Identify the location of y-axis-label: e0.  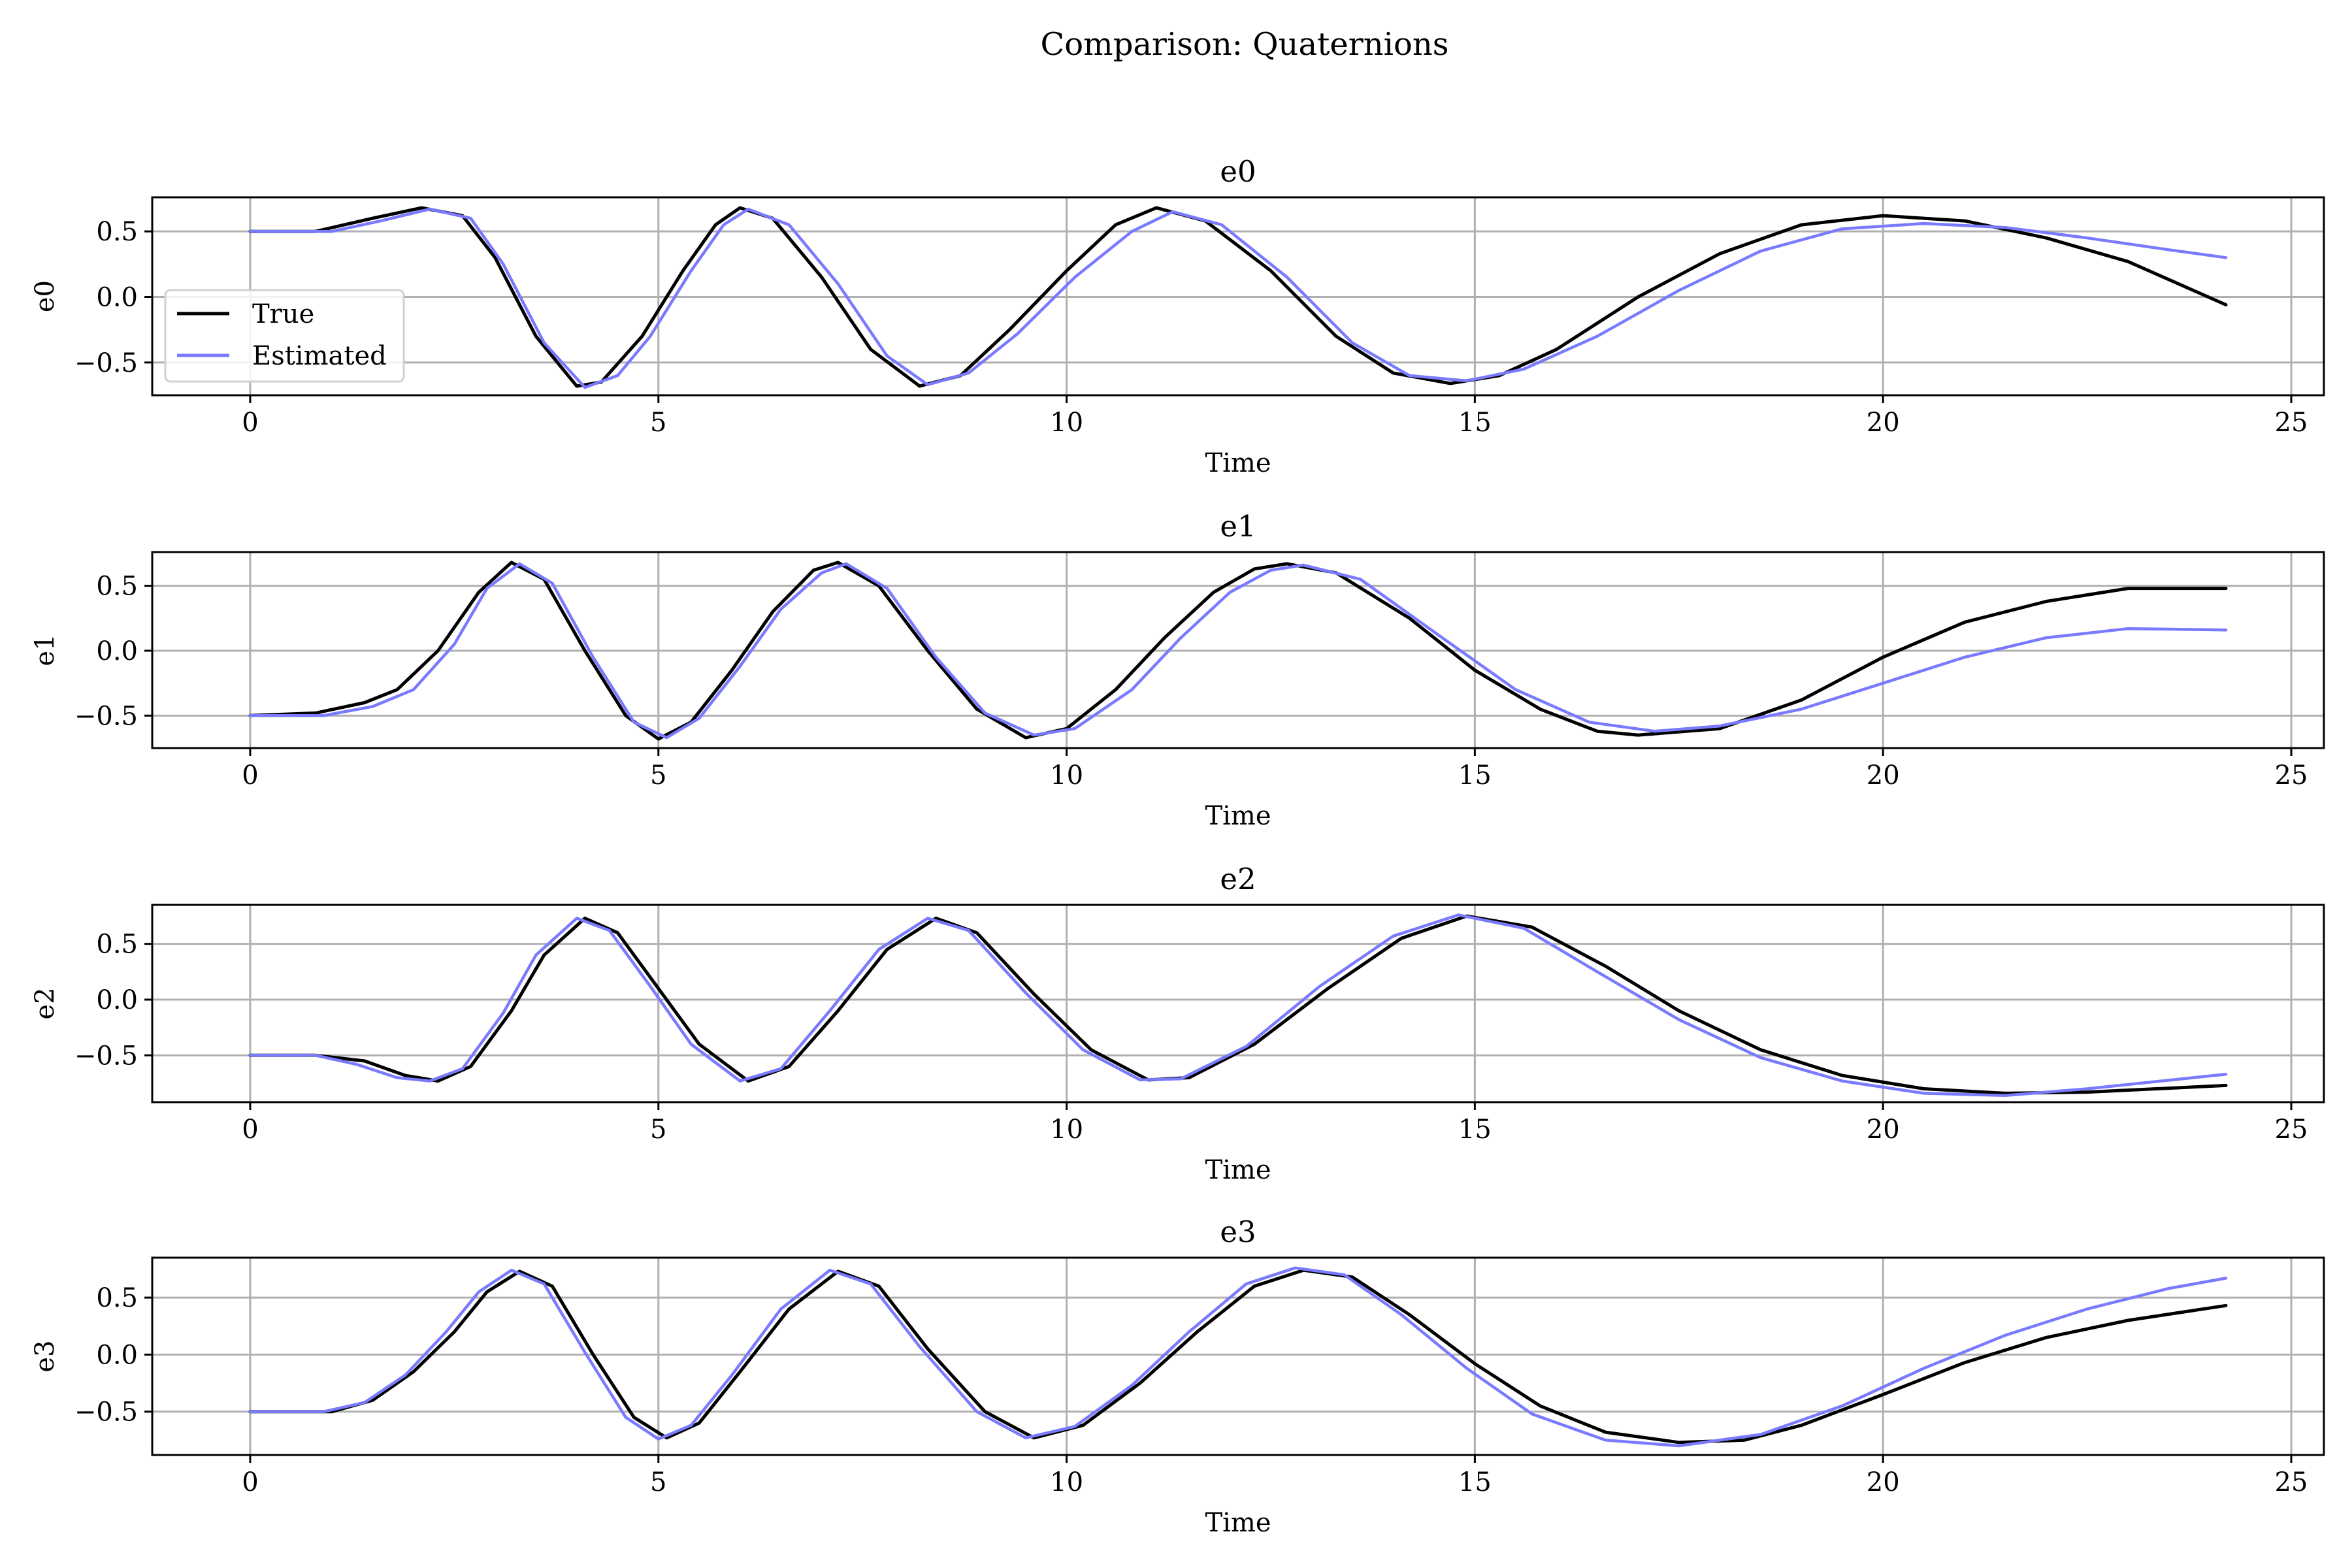
(45, 296).